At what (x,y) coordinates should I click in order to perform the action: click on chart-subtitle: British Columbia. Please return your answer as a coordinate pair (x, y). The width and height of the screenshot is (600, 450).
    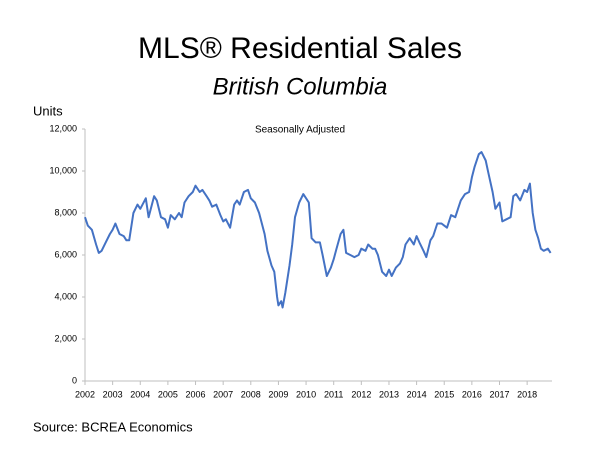
    Looking at the image, I should click on (300, 86).